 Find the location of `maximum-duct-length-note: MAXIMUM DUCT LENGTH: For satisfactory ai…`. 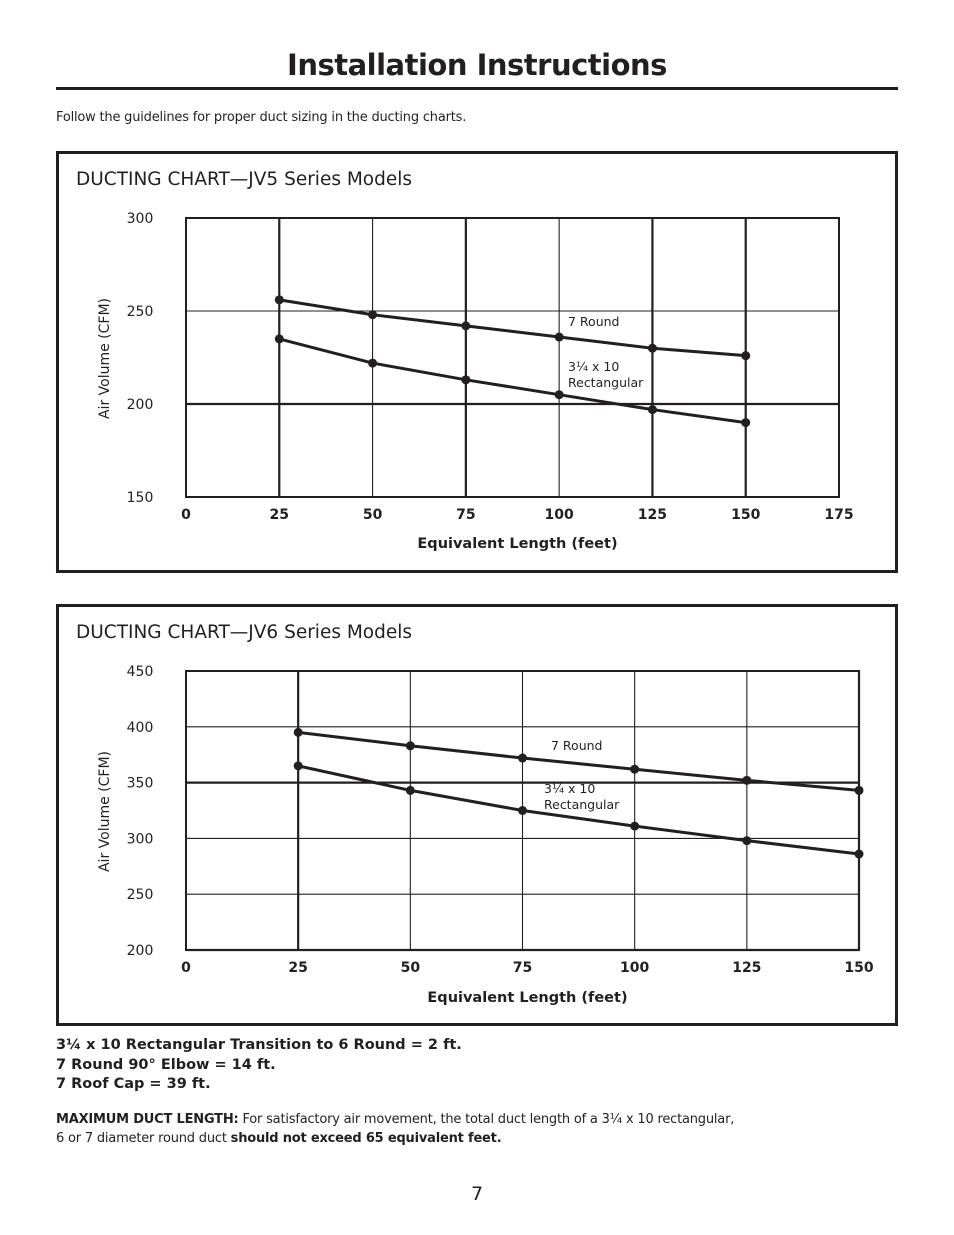

maximum-duct-length-note: MAXIMUM DUCT LENGTH: For satisfactory ai… is located at coordinates (436, 1129).